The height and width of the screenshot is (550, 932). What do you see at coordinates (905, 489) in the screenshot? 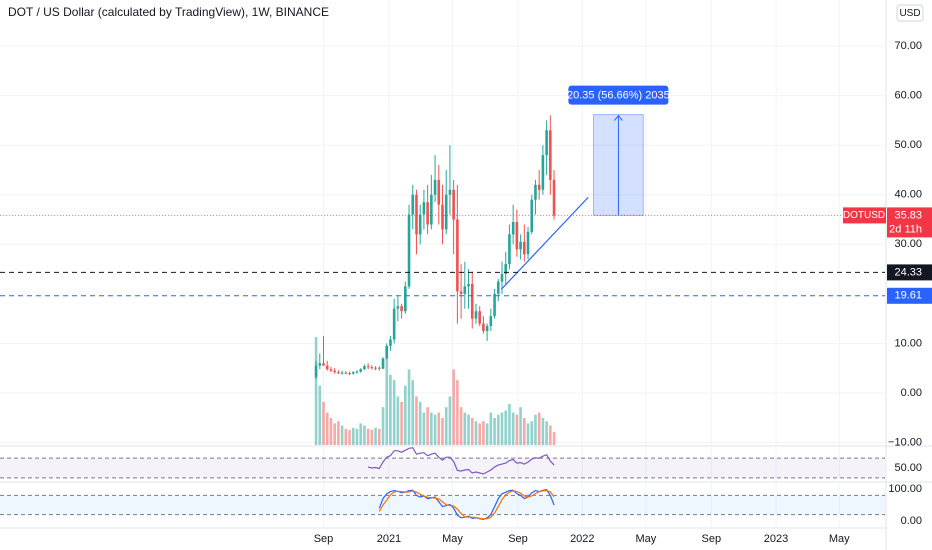
I see `stoch-tick-label: 100.00` at bounding box center [905, 489].